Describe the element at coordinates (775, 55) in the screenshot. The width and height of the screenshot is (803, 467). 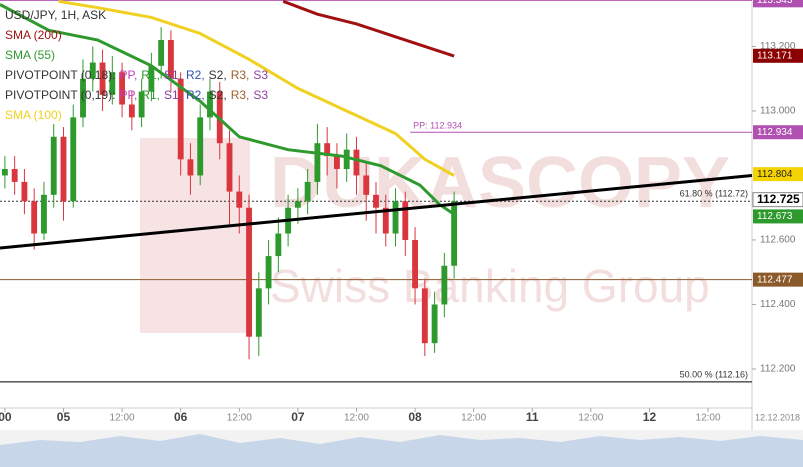
I see `price-label: 113.171` at that location.